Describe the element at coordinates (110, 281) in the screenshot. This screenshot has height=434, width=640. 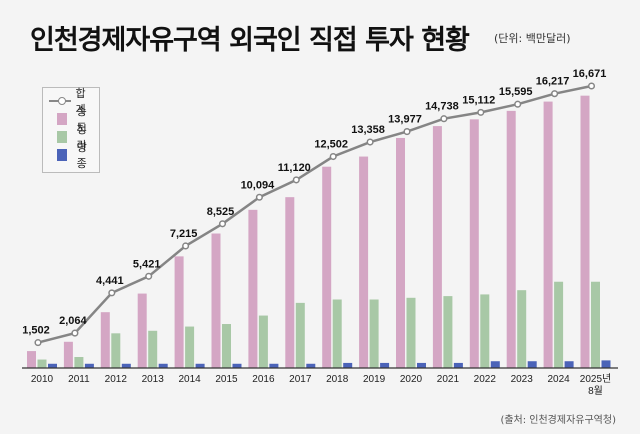
I see `data-label: 4,441` at that location.